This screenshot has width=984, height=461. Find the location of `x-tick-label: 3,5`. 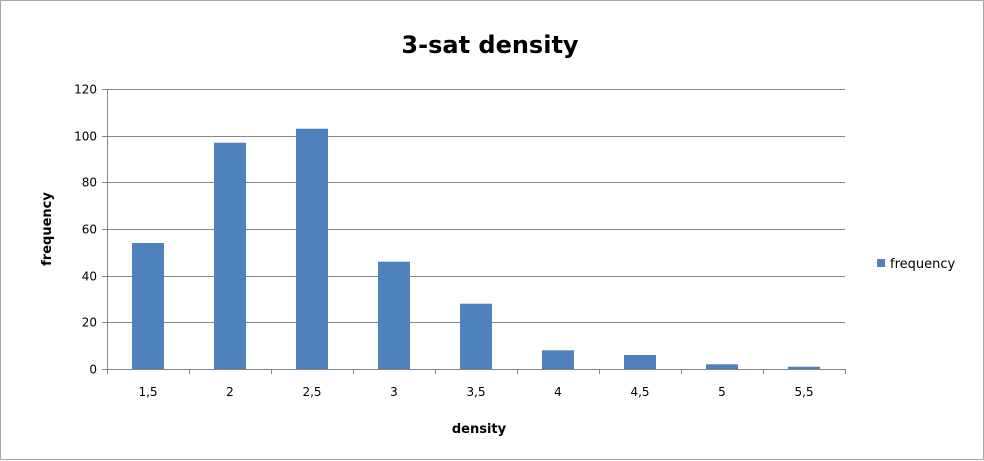

x-tick-label: 3,5 is located at coordinates (475, 392).